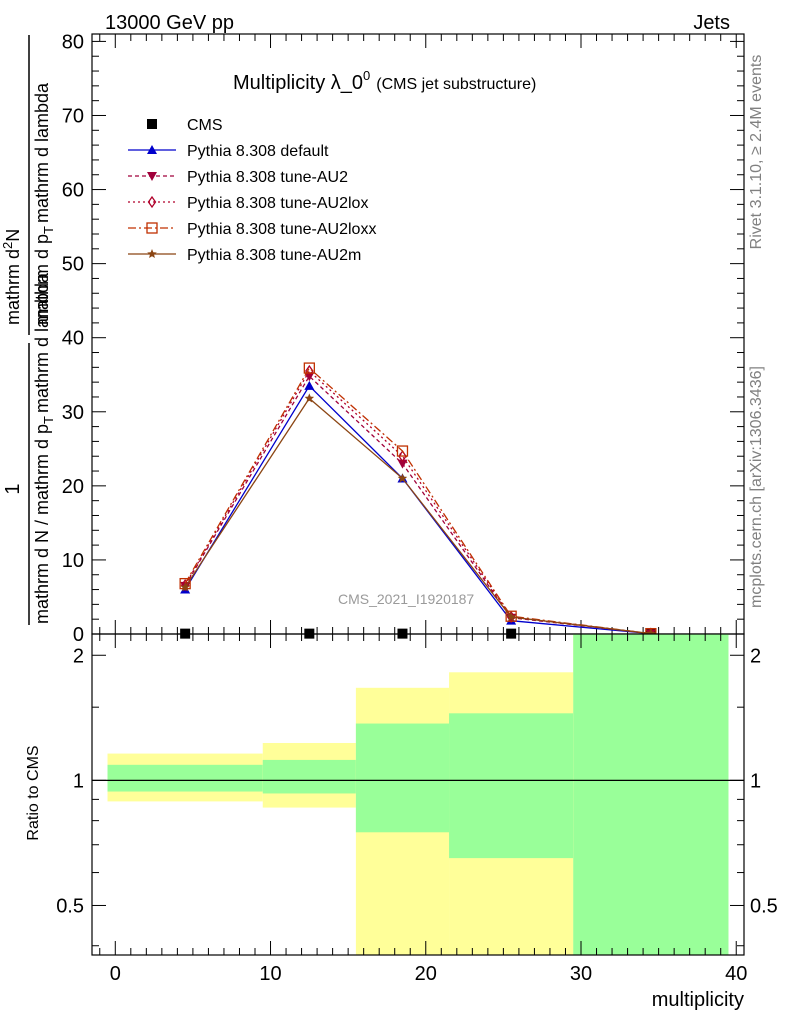  Describe the element at coordinates (78, 656) in the screenshot. I see `ratio-y-tick-label: 2` at that location.